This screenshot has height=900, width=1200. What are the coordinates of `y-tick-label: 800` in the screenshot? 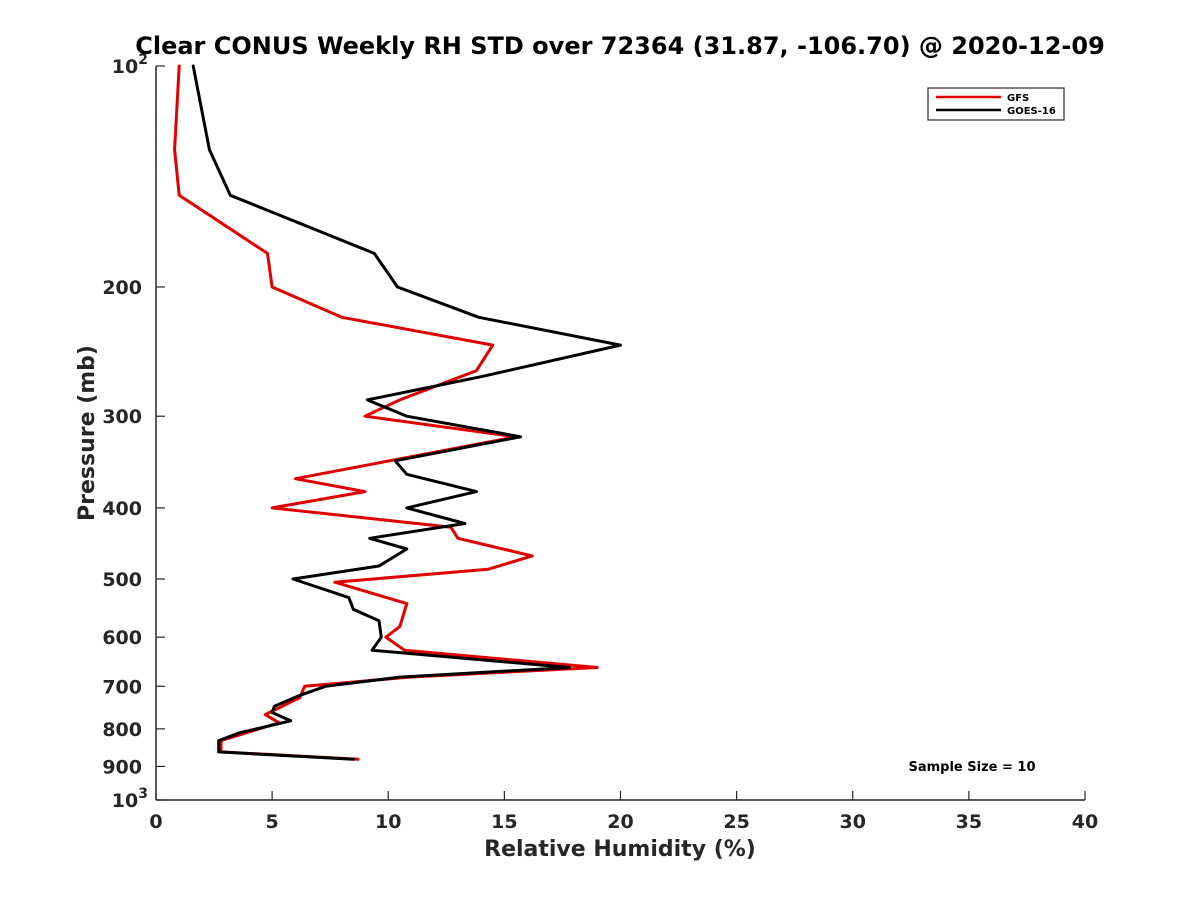 It's located at (122, 730).